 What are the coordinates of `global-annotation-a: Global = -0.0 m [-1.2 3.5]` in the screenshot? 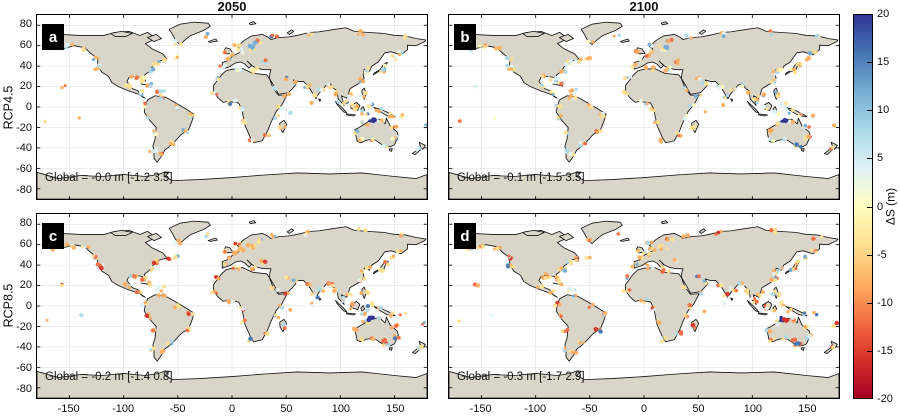 It's located at (109, 178).